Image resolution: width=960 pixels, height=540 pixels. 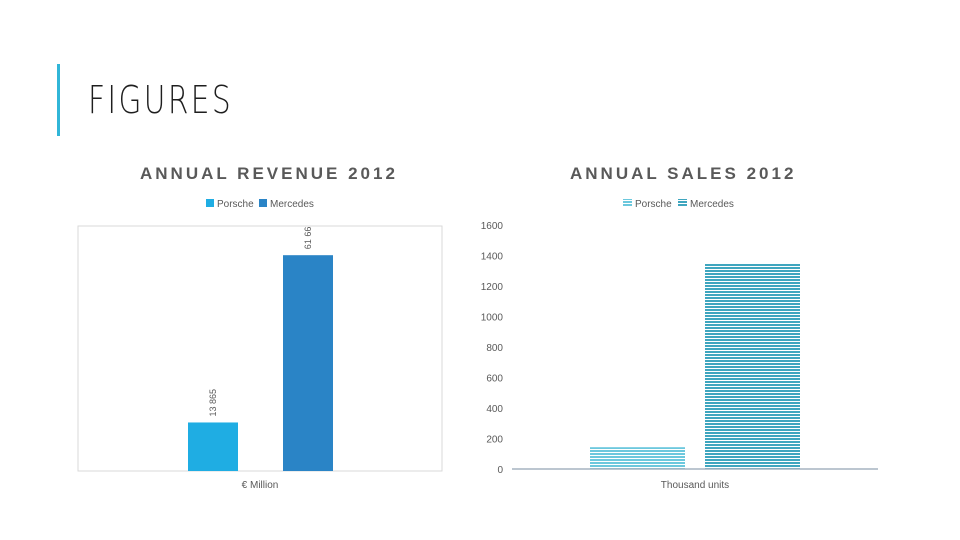 I want to click on sales-y-tick-label: 0, so click(x=500, y=470).